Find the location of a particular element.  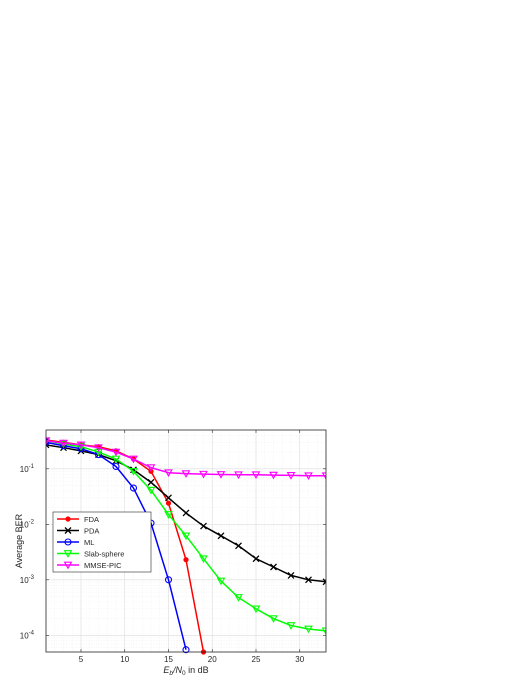

x-tick-label: 20 is located at coordinates (212, 659).